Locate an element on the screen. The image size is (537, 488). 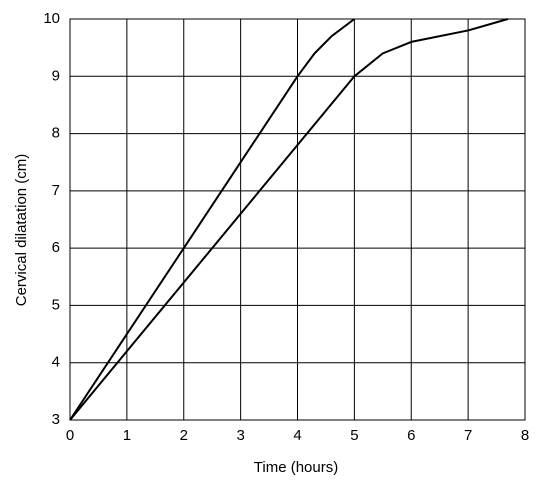
y-tick-label: 3 is located at coordinates (56, 419).